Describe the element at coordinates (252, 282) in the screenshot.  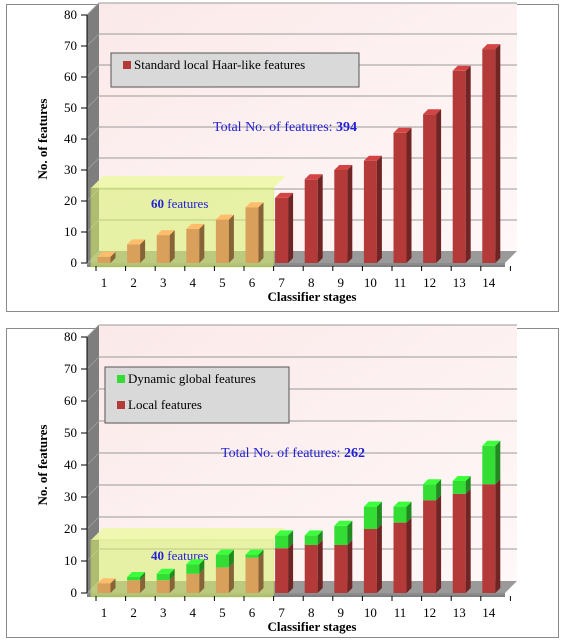
I see `x-tick-label: 6` at that location.